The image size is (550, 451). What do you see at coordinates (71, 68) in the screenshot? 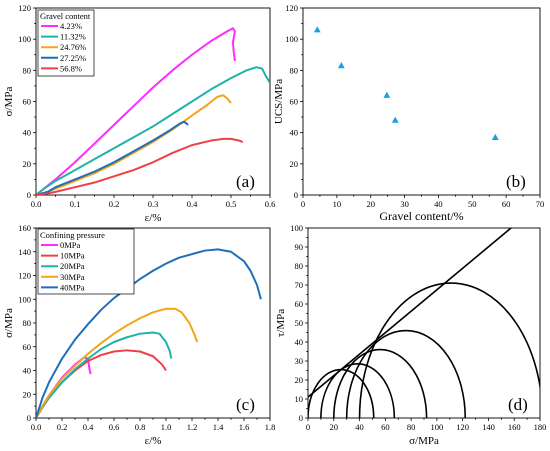
I see `legend-label: 56.8%` at bounding box center [71, 68].